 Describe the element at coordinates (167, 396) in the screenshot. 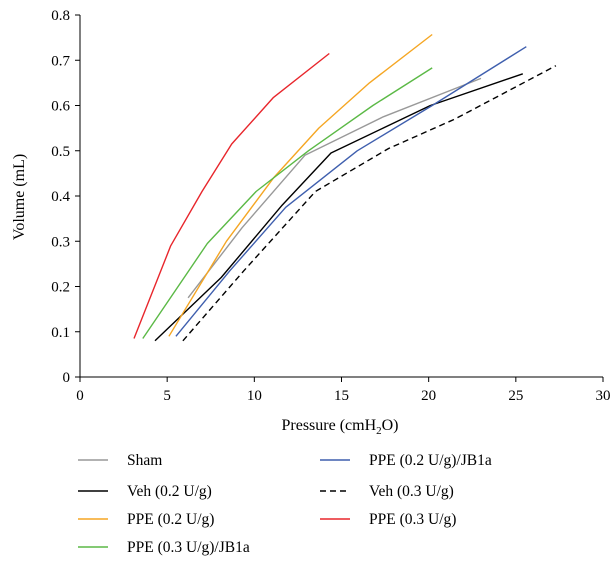

I see `x-tick-label: 5` at that location.